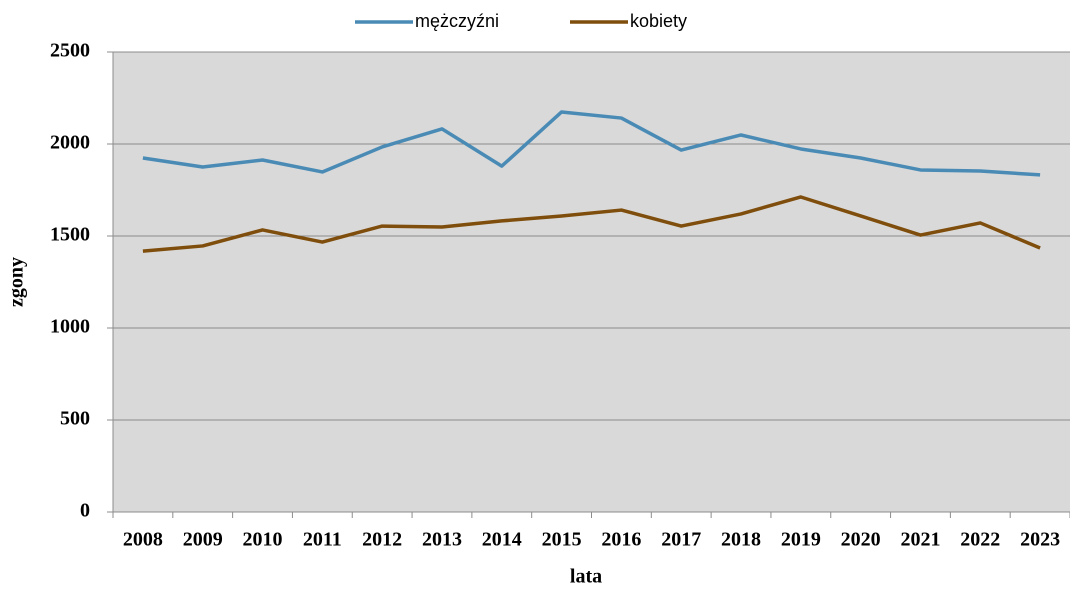  Describe the element at coordinates (382, 540) in the screenshot. I see `x-tick-label: 2012` at that location.